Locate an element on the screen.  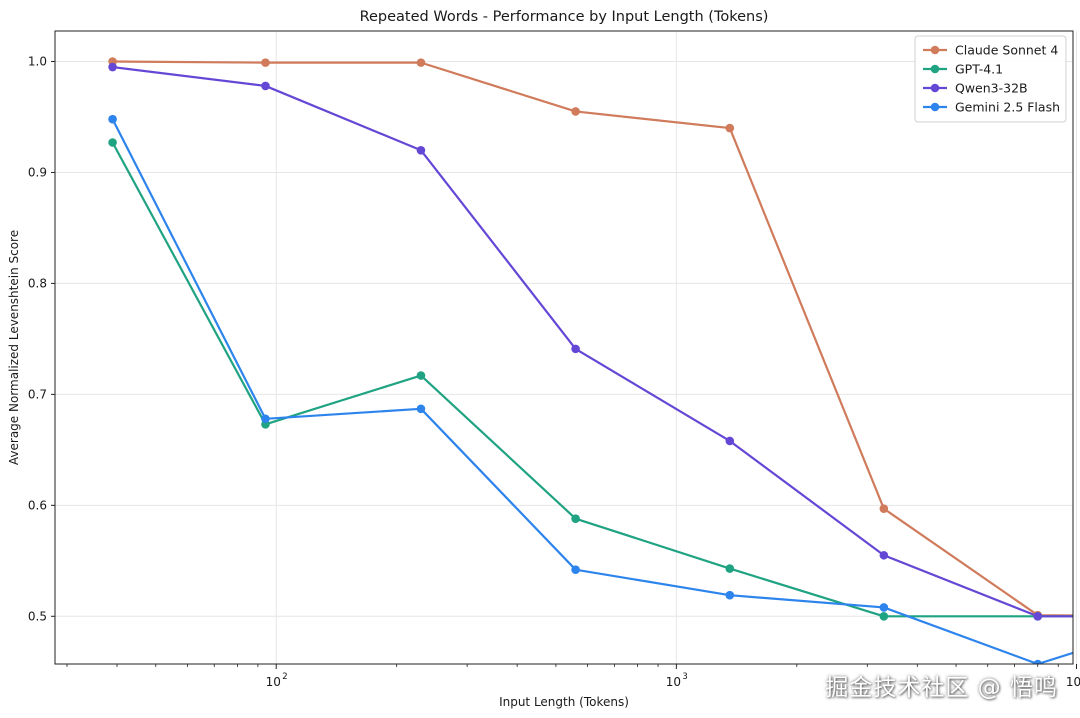
legend-entry-label: Claude Sonnet 4 is located at coordinates (1006, 50).